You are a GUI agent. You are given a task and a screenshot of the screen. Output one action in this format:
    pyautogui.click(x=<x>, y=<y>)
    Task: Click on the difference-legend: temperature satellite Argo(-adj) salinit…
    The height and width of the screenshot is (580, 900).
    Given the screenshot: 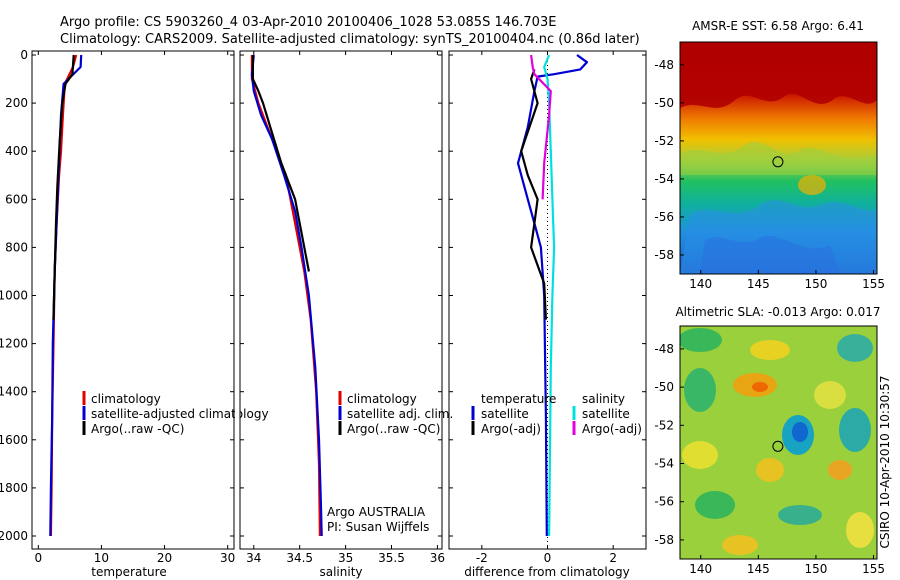 What is the action you would take?
    pyautogui.click(x=556, y=414)
    